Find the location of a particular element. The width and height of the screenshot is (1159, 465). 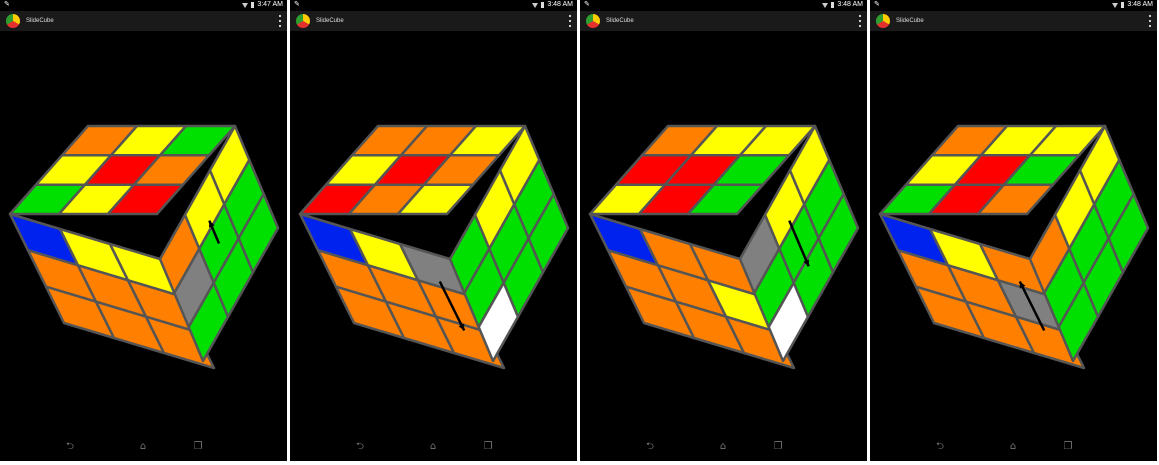

status-right: 3:47 AM is located at coordinates (262, 5).